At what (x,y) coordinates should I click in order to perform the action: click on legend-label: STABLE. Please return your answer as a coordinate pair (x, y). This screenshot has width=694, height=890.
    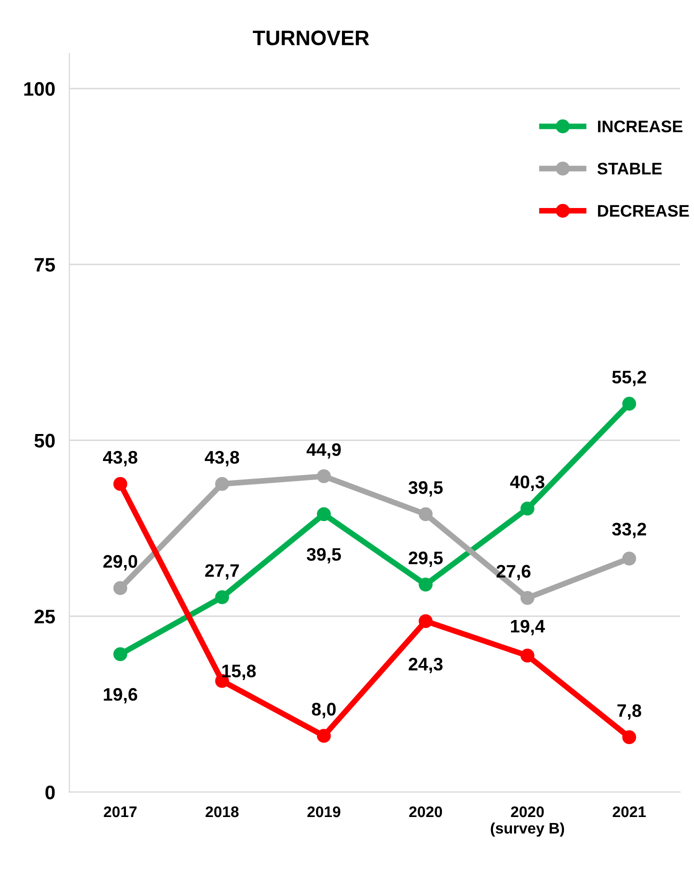
    Looking at the image, I should click on (629, 168).